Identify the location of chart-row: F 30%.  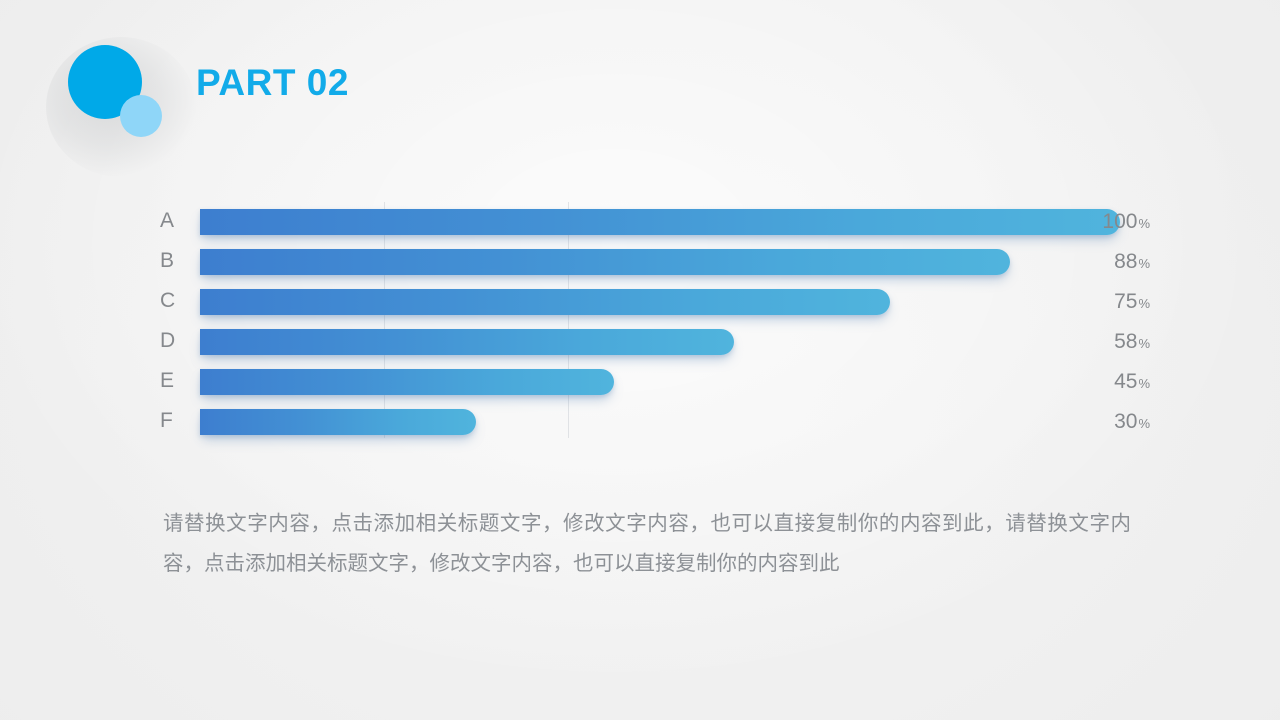
(655, 420).